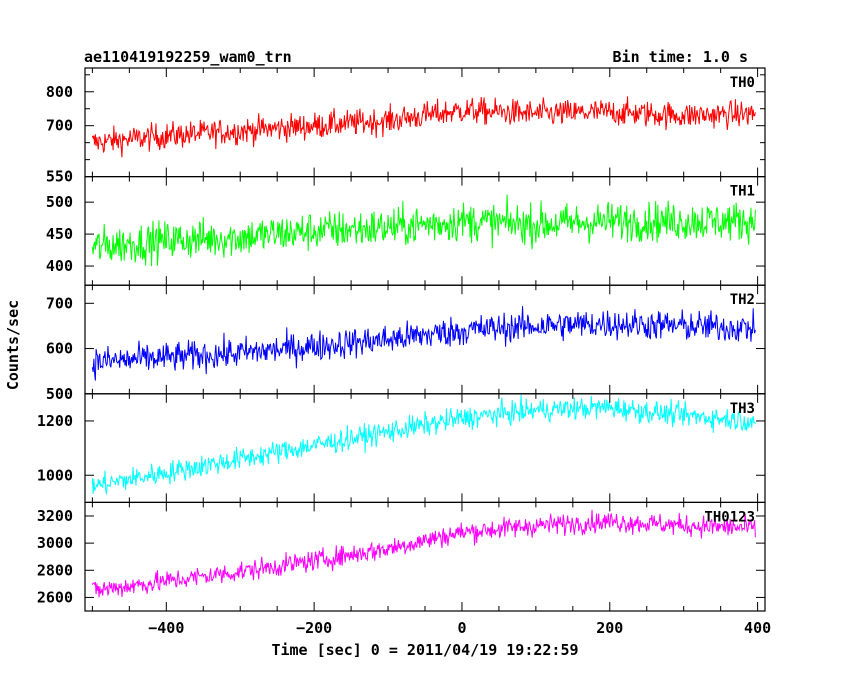 The height and width of the screenshot is (680, 850). I want to click on series-line-th0, so click(423, 127).